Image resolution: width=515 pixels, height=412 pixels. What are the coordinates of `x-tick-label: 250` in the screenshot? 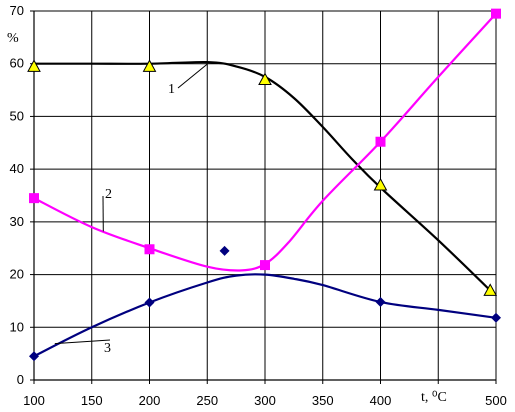 It's located at (207, 400).